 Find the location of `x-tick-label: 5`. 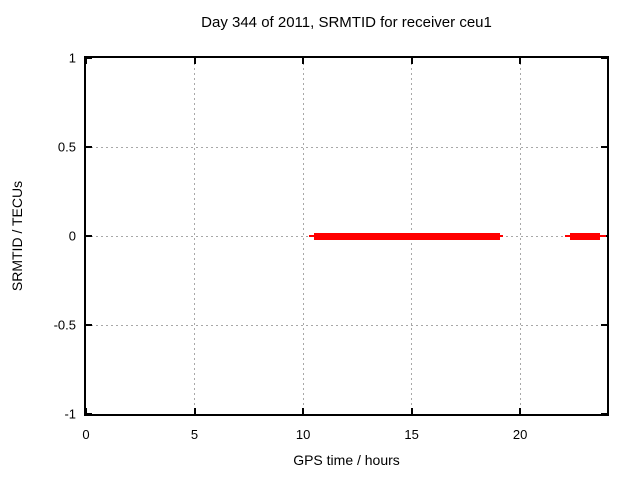

x-tick-label: 5 is located at coordinates (194, 434).